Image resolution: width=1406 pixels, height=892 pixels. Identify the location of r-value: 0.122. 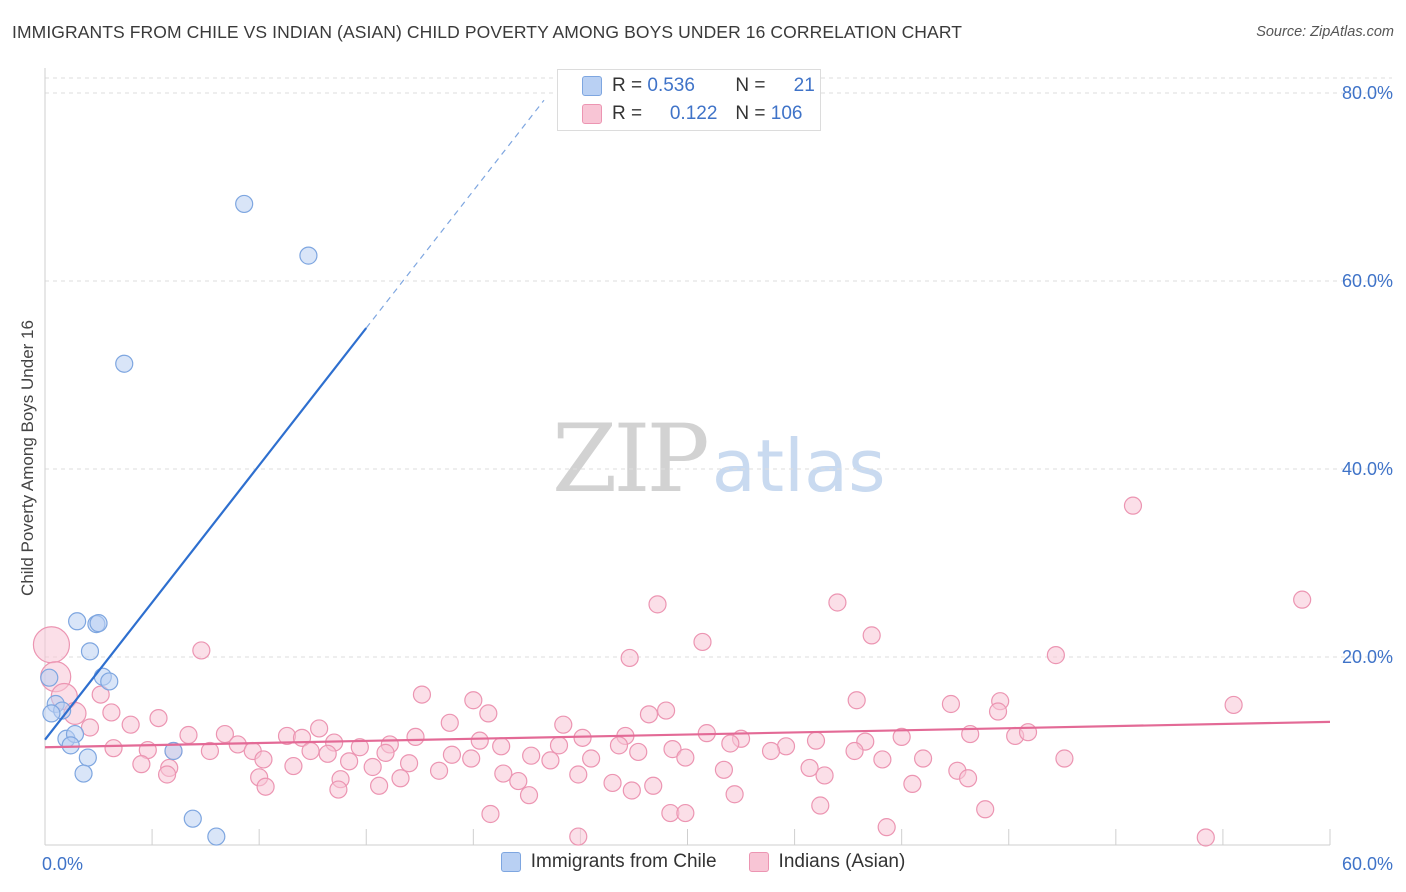
(693, 113).